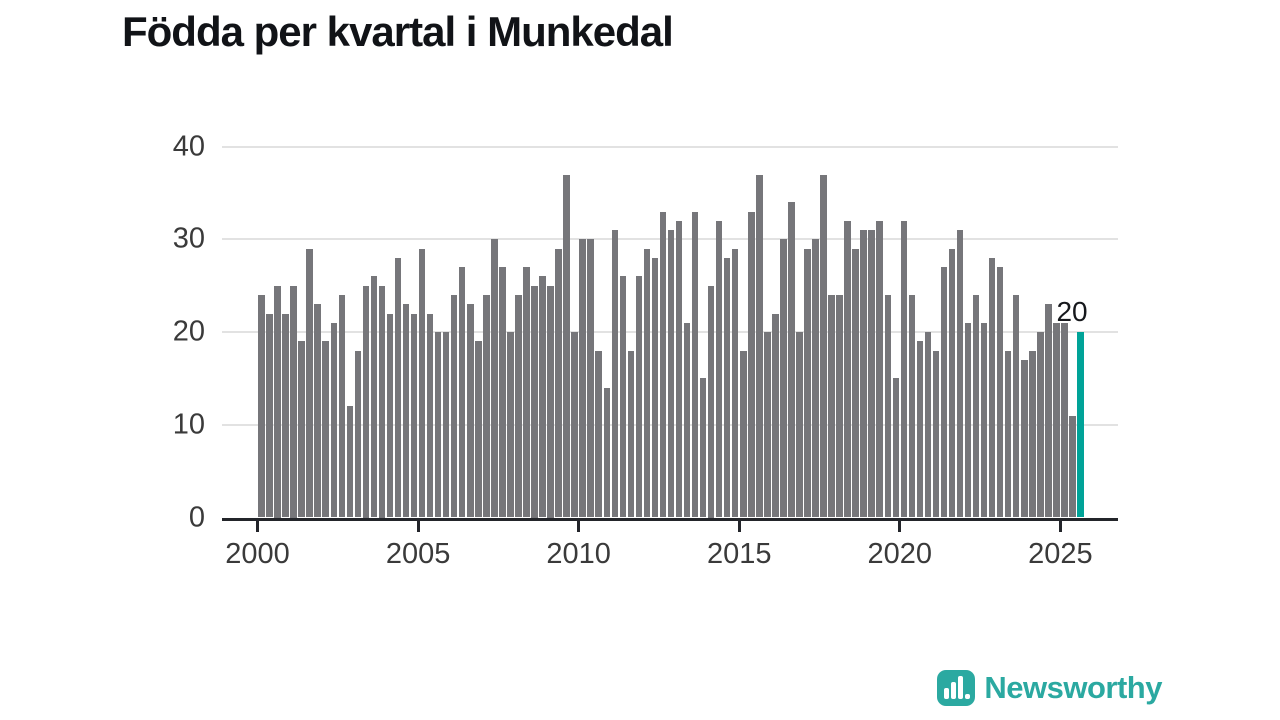 This screenshot has height=720, width=1280. Describe the element at coordinates (900, 553) in the screenshot. I see `x-axis-tick-label: 2020` at that location.